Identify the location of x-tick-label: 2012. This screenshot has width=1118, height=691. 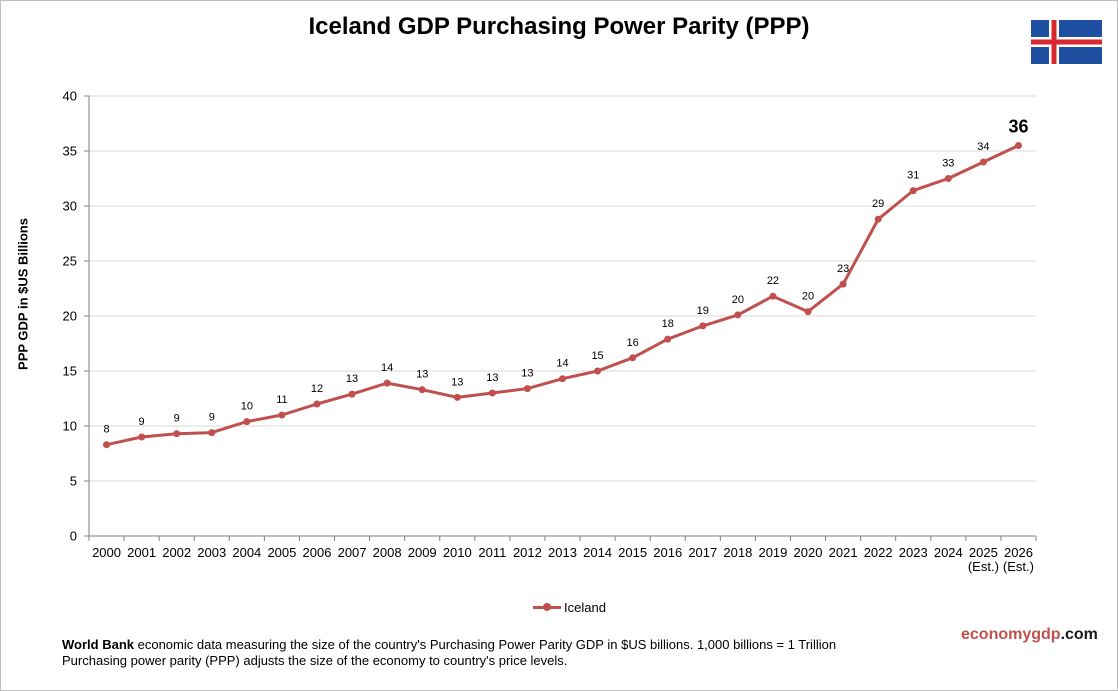
(527, 552).